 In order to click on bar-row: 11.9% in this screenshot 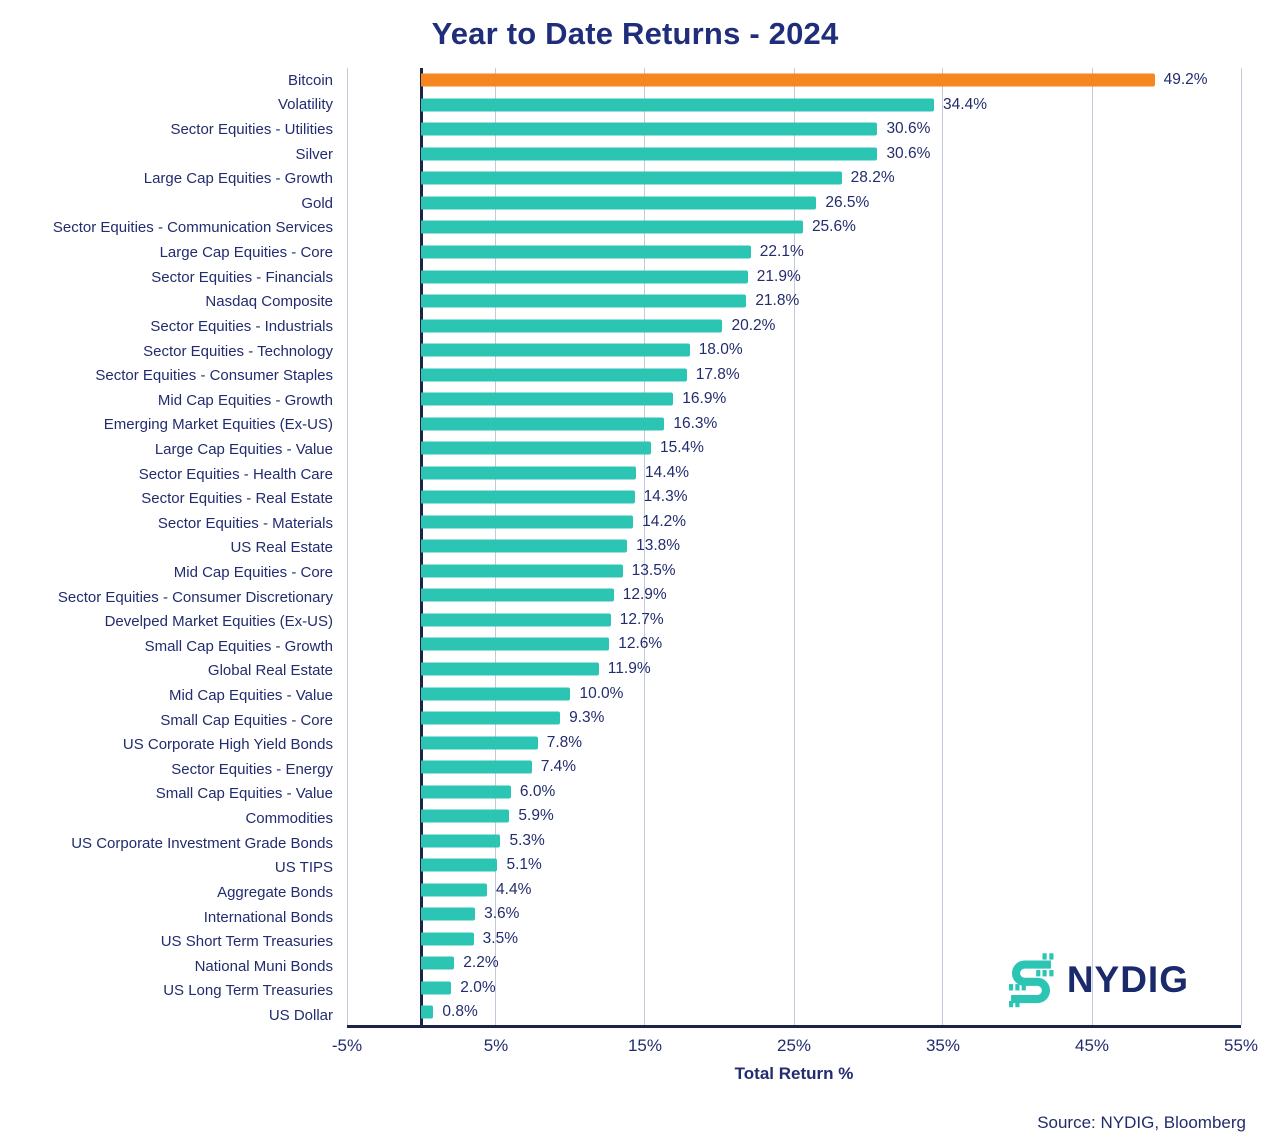, I will do `click(794, 669)`.